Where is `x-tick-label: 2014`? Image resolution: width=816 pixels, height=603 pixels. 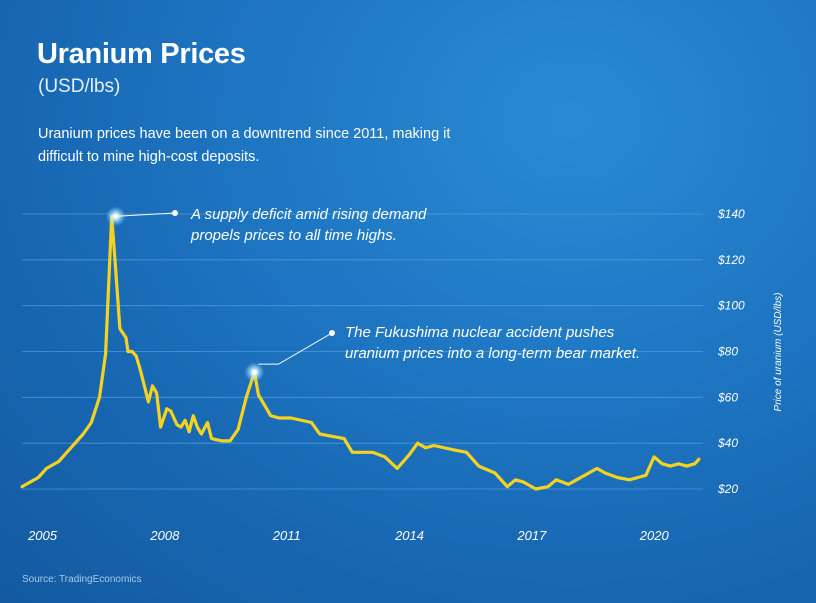
x-tick-label: 2014 is located at coordinates (409, 535).